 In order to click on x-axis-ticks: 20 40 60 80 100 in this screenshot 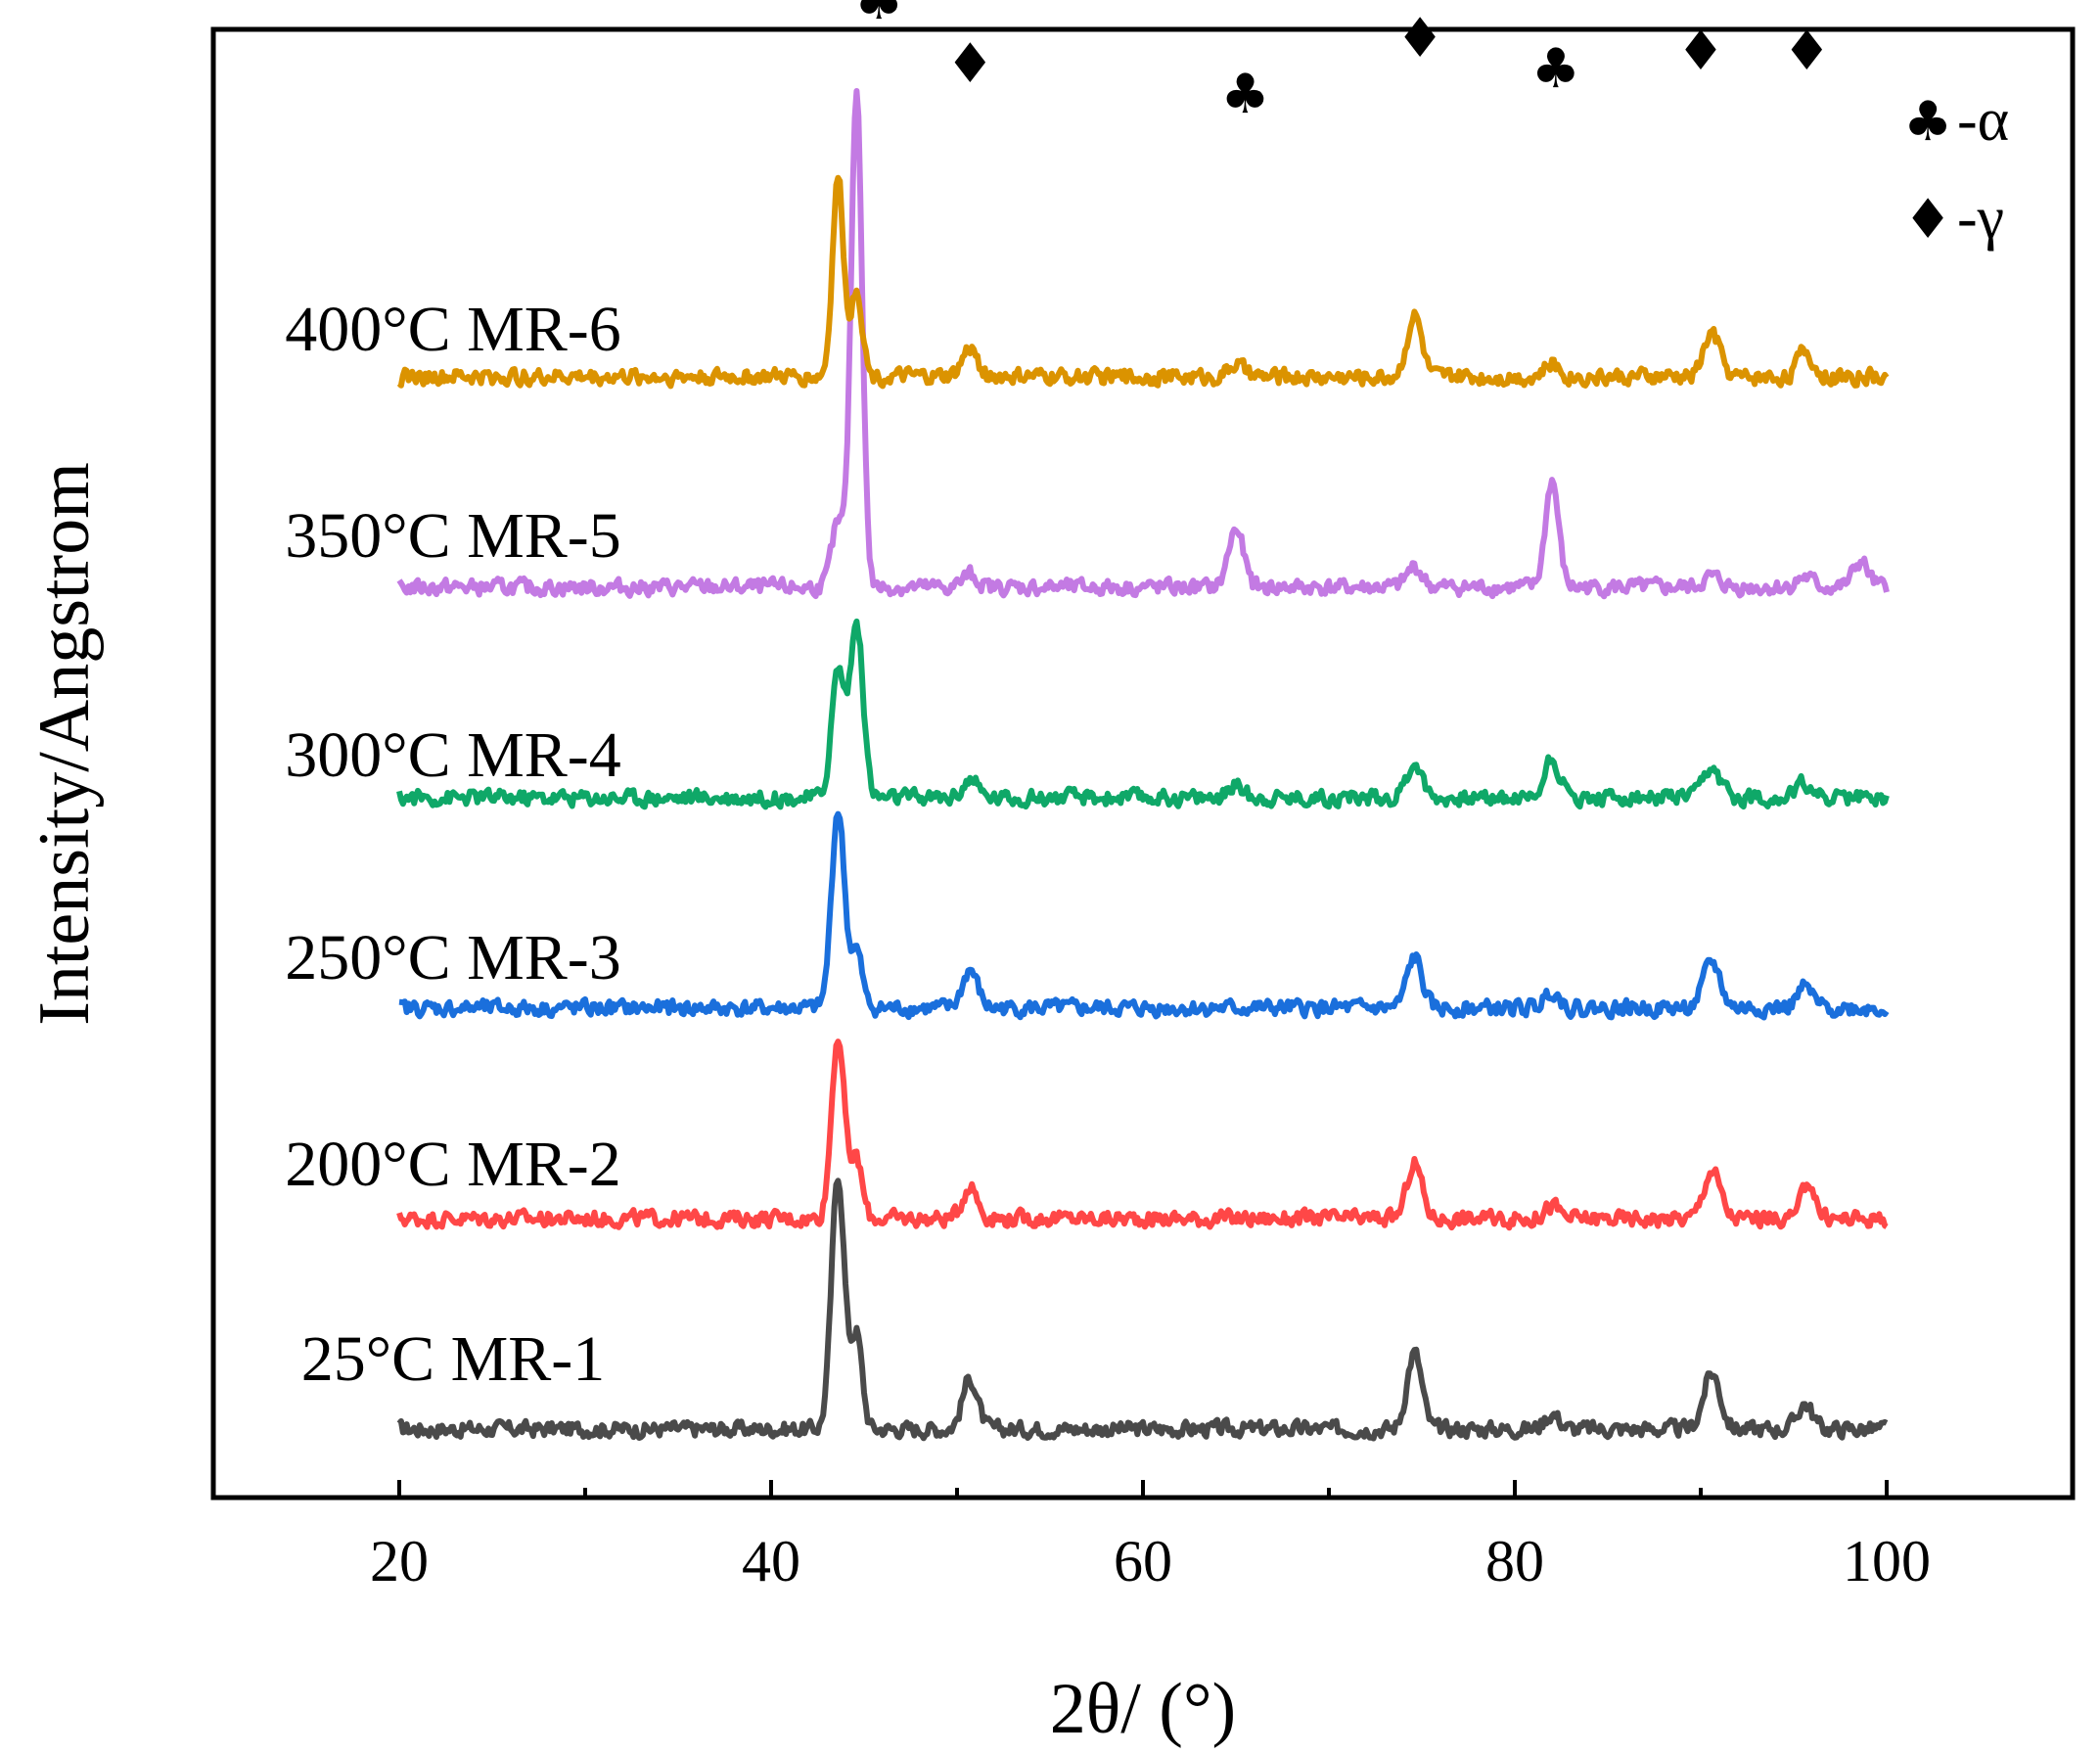, I will do `click(1150, 1536)`.